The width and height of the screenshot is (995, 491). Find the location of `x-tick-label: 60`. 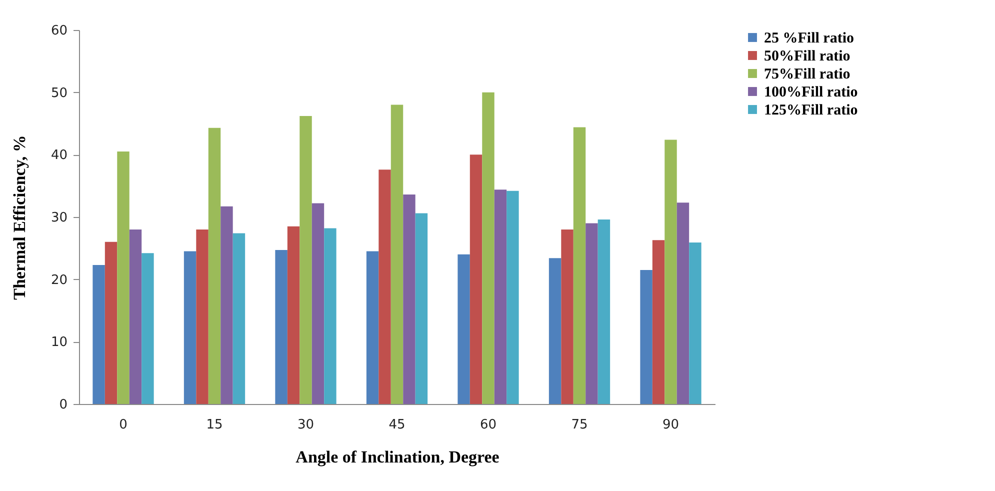

x-tick-label: 60 is located at coordinates (488, 425).